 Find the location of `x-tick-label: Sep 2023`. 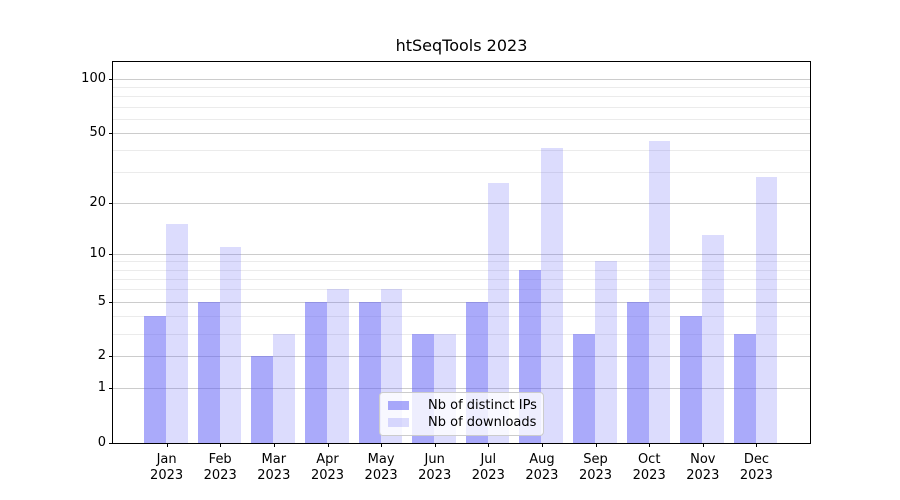

x-tick-label: Sep 2023 is located at coordinates (595, 467).